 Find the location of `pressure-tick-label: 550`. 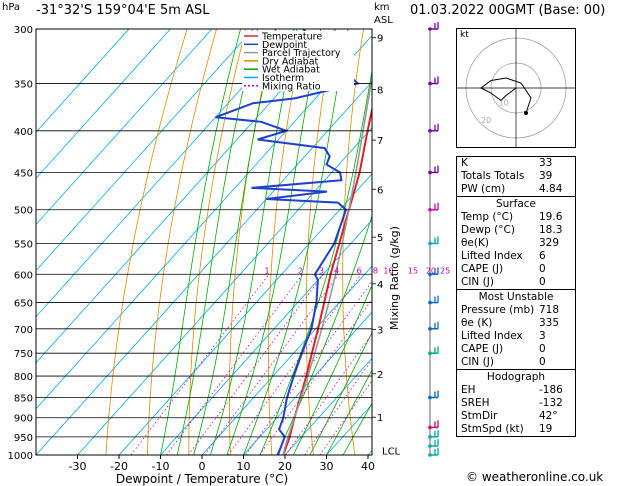

pressure-tick-label: 550 is located at coordinates (23, 244).